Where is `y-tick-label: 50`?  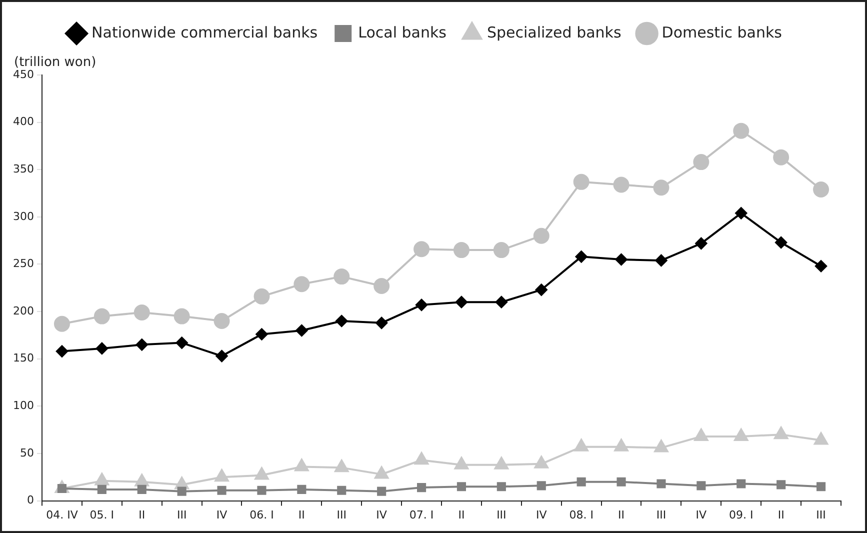
y-tick-label: 50 is located at coordinates (27, 453).